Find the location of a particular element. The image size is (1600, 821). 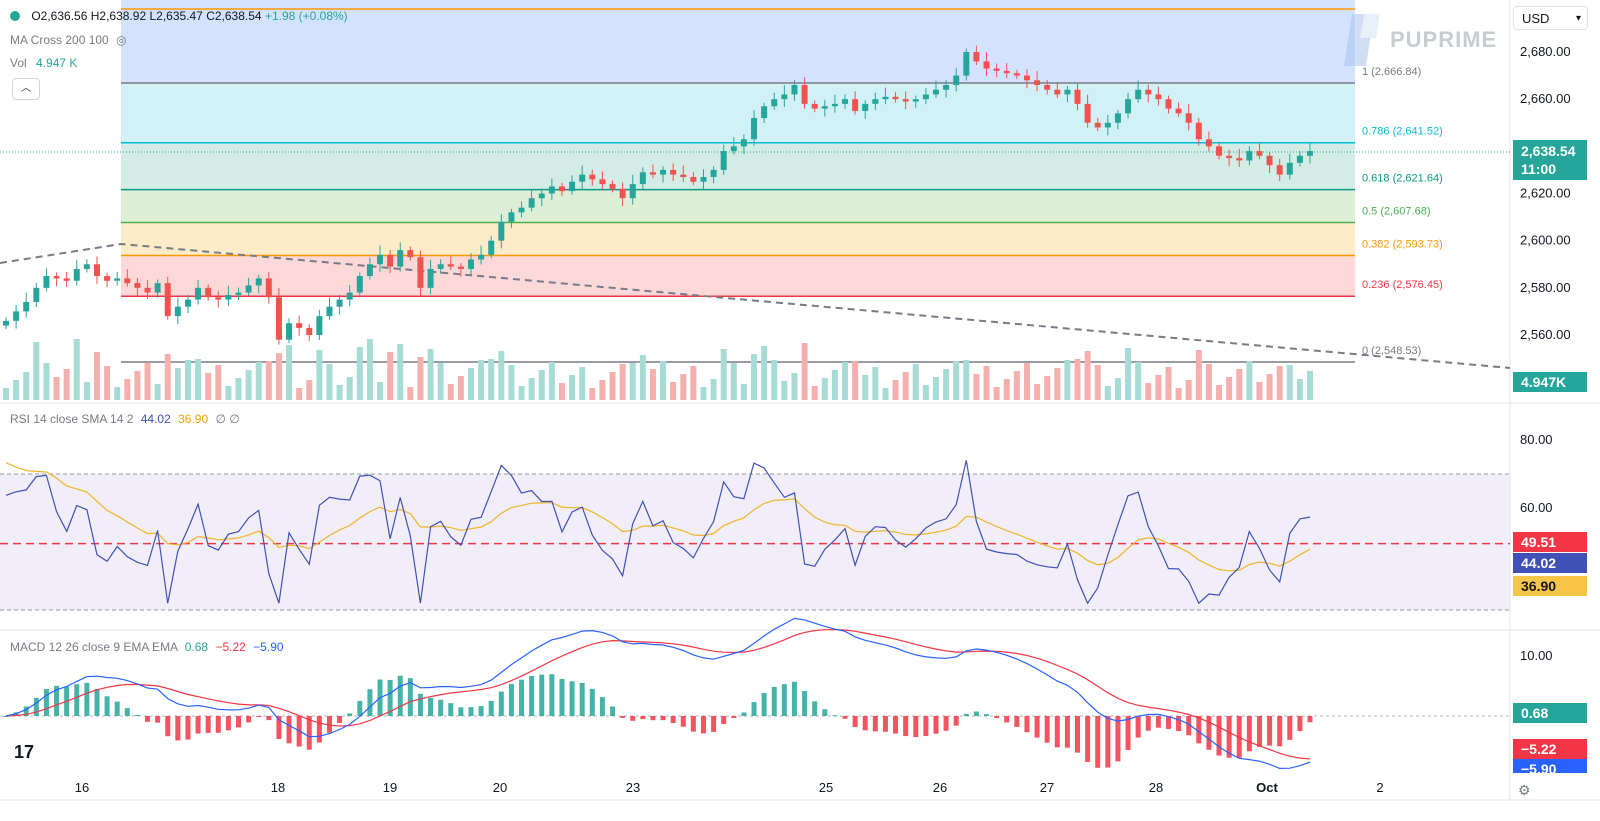

rsi-level-tag: 49.51 is located at coordinates (1550, 542).